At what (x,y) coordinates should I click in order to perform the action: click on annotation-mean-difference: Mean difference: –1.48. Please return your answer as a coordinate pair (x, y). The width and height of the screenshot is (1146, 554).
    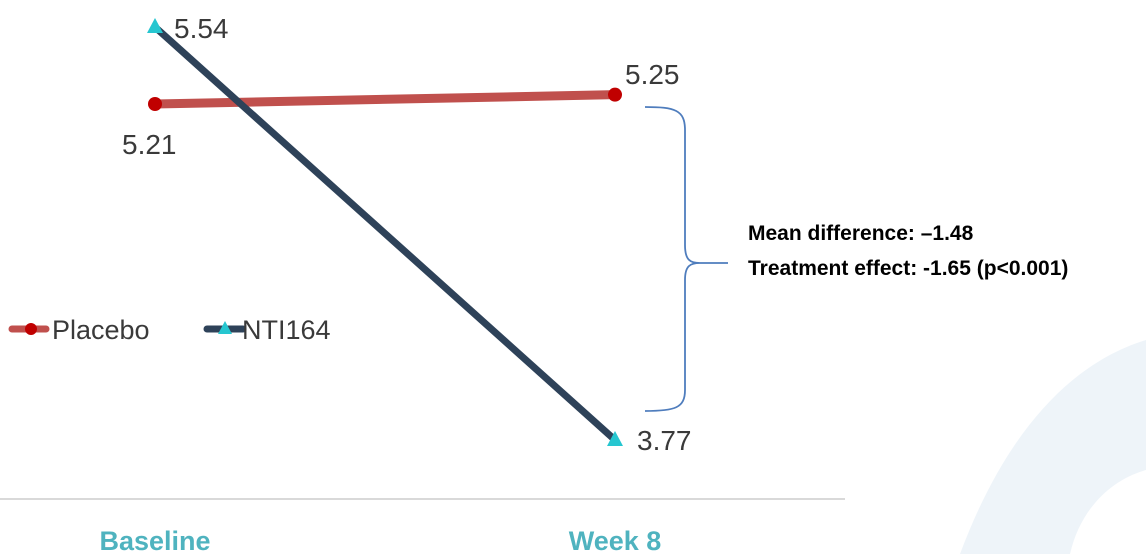
    Looking at the image, I should click on (861, 233).